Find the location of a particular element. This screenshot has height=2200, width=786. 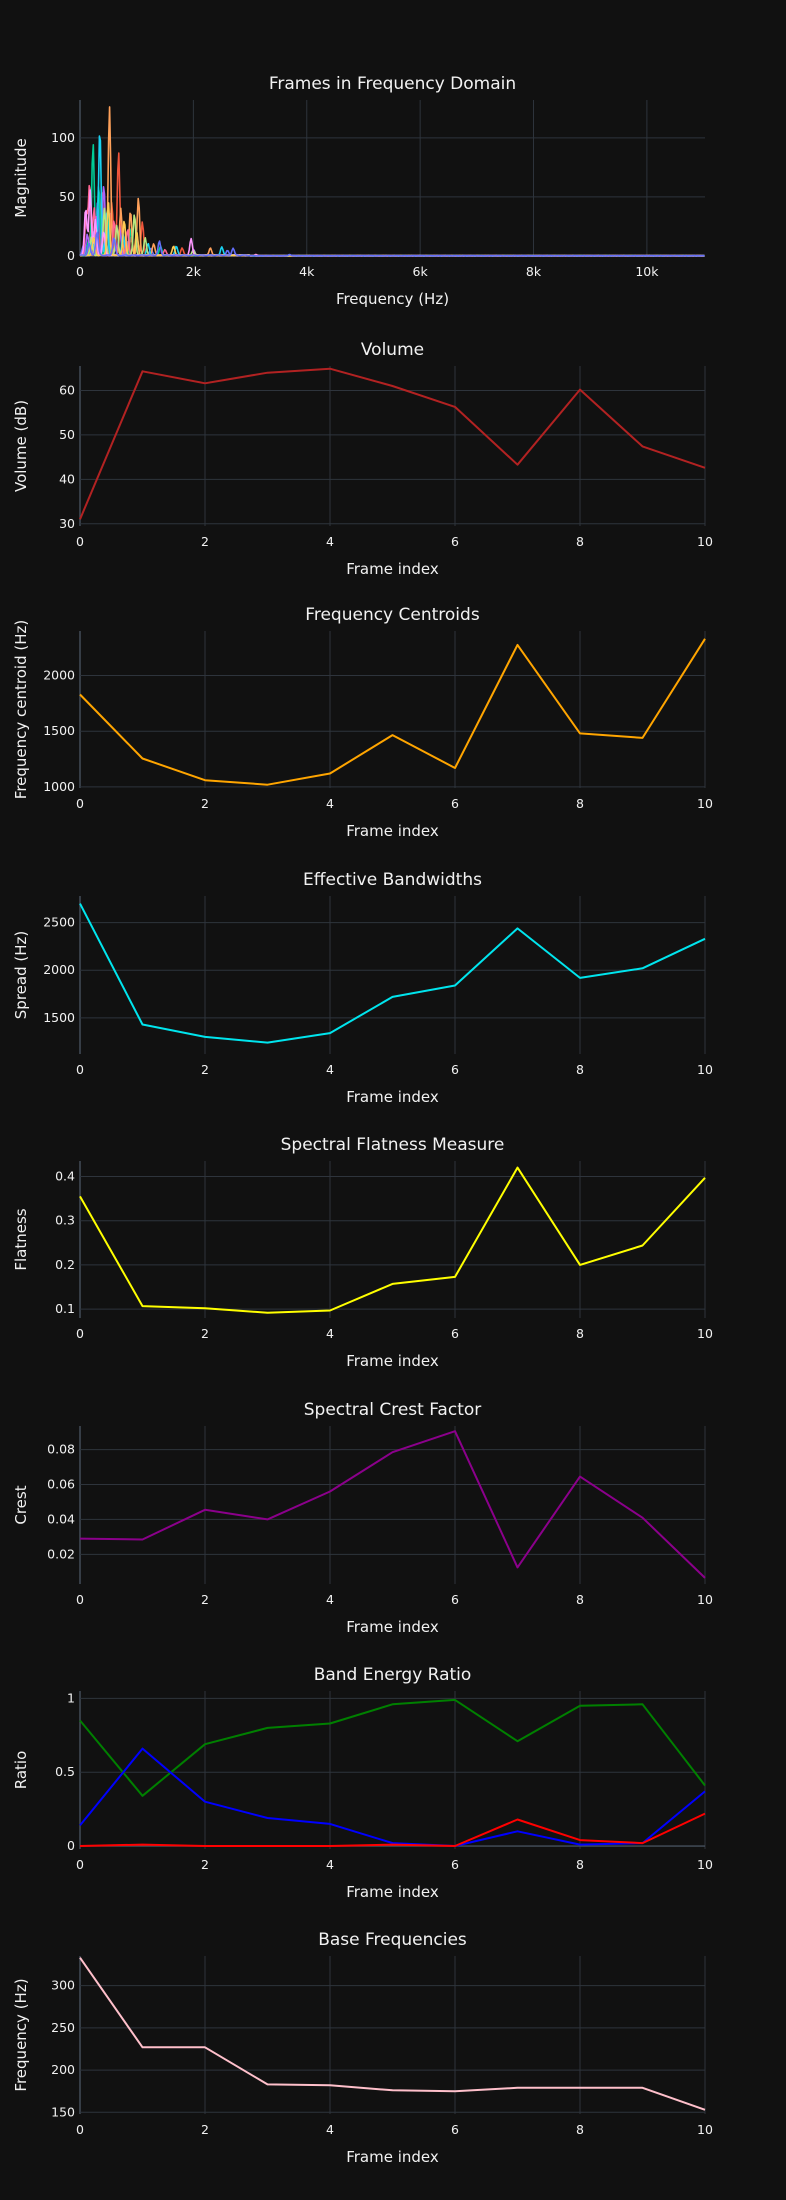

x-axis-label: Frequency (Hz) is located at coordinates (392, 299).